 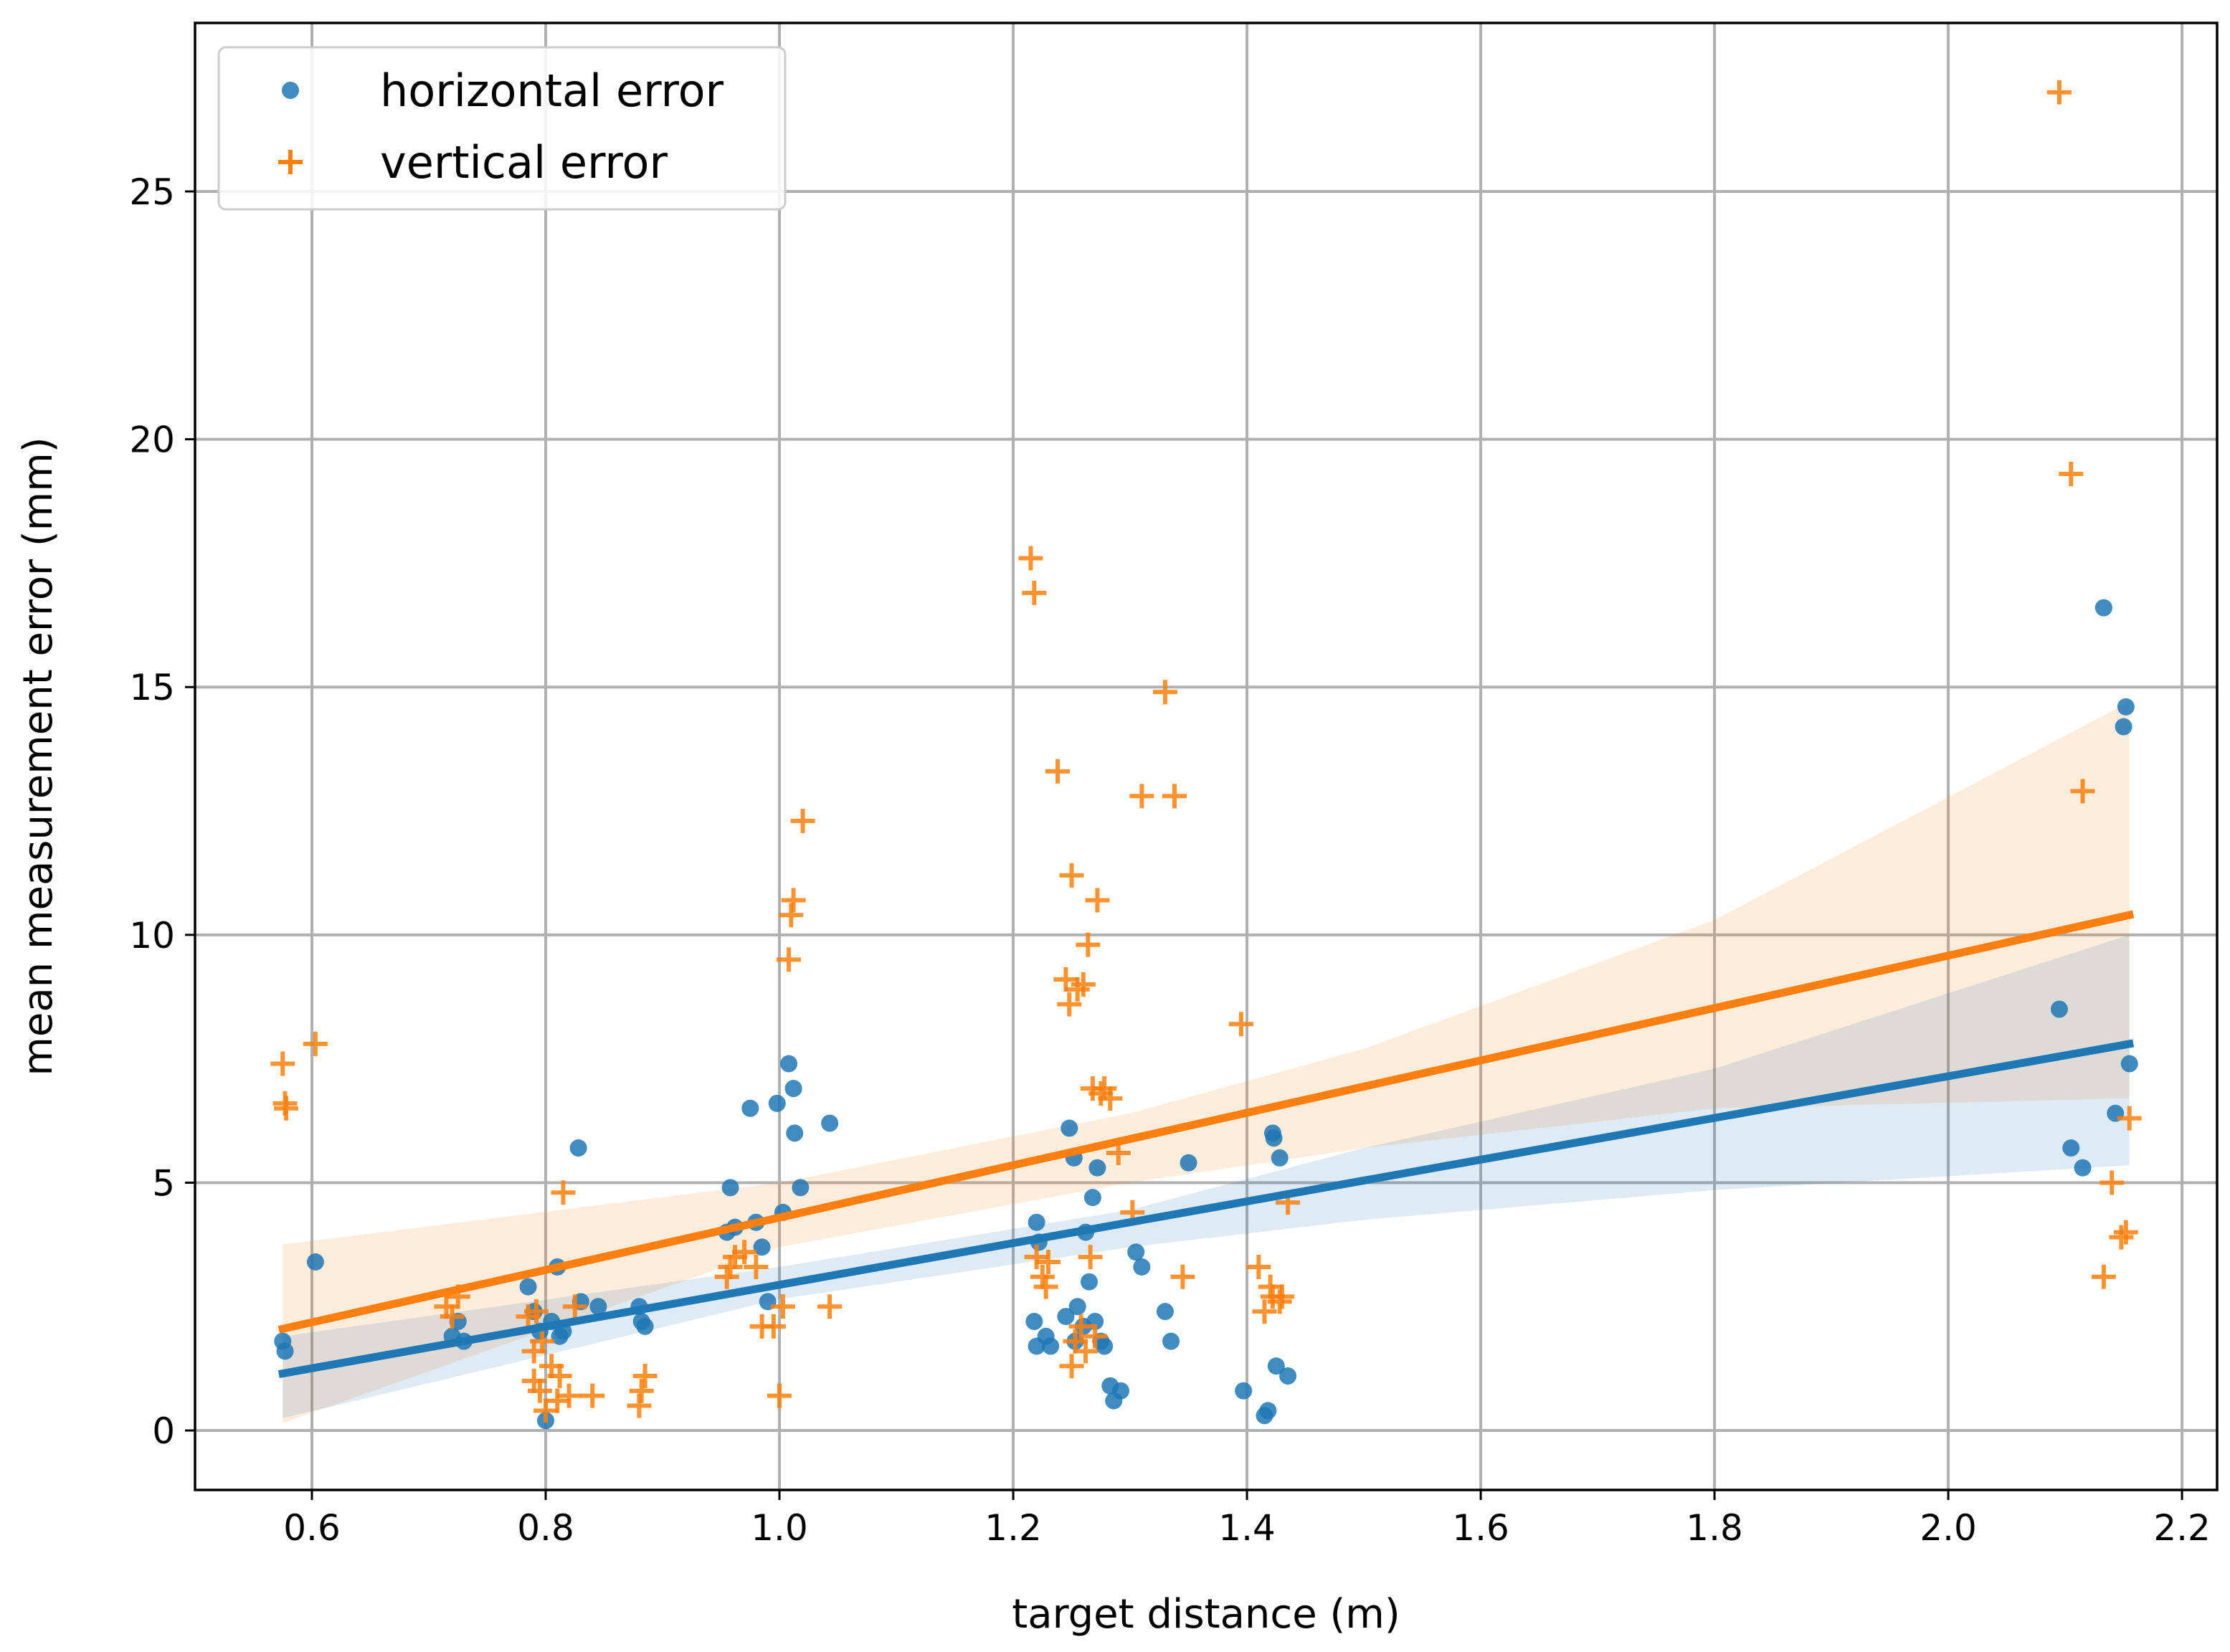 What do you see at coordinates (1206, 1614) in the screenshot?
I see `x-axis-label: target distance (m)` at bounding box center [1206, 1614].